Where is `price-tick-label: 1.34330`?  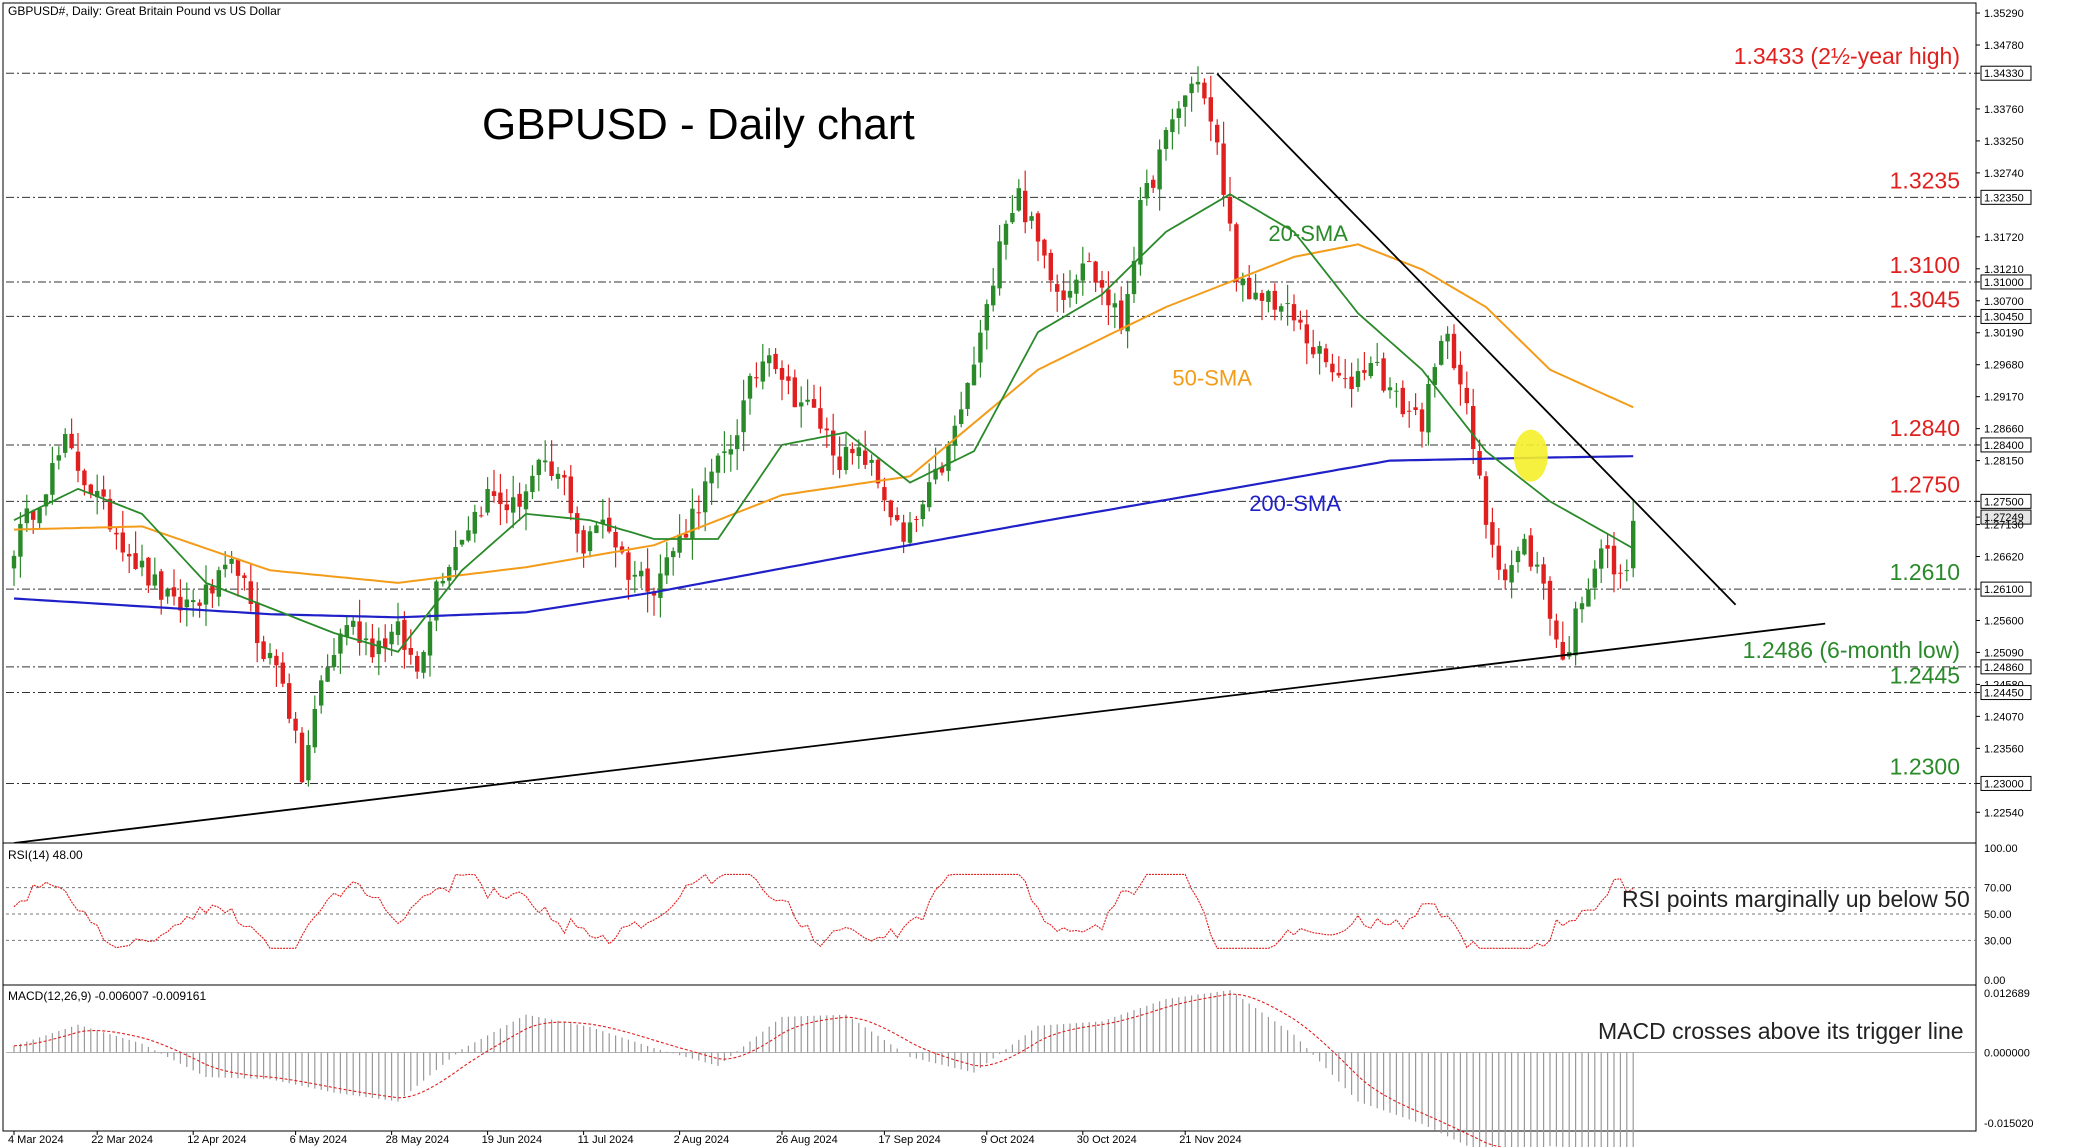
price-tick-label: 1.34330 is located at coordinates (2004, 74).